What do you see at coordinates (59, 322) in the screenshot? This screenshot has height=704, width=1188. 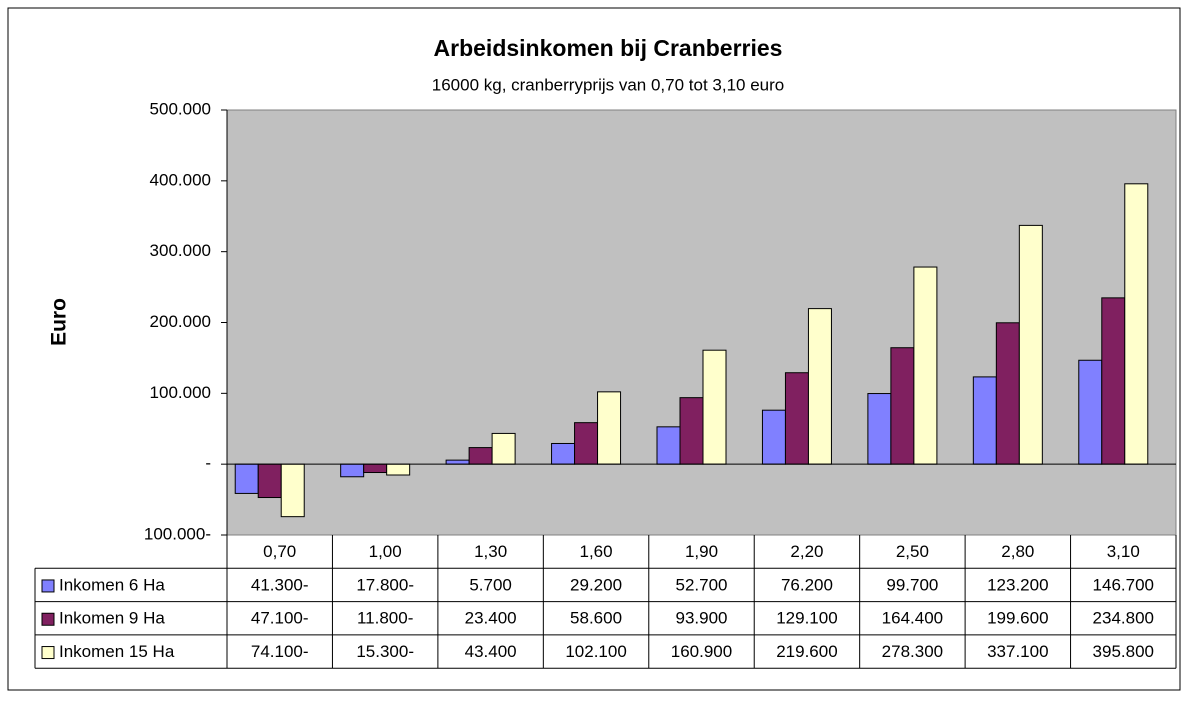 I see `y-axis-label: Euro` at bounding box center [59, 322].